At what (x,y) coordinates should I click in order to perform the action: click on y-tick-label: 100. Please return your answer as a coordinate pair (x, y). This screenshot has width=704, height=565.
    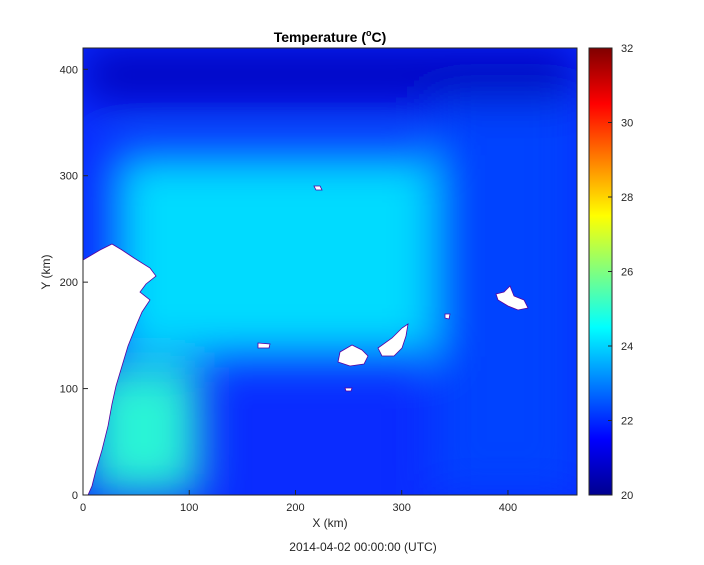
    Looking at the image, I should click on (69, 390).